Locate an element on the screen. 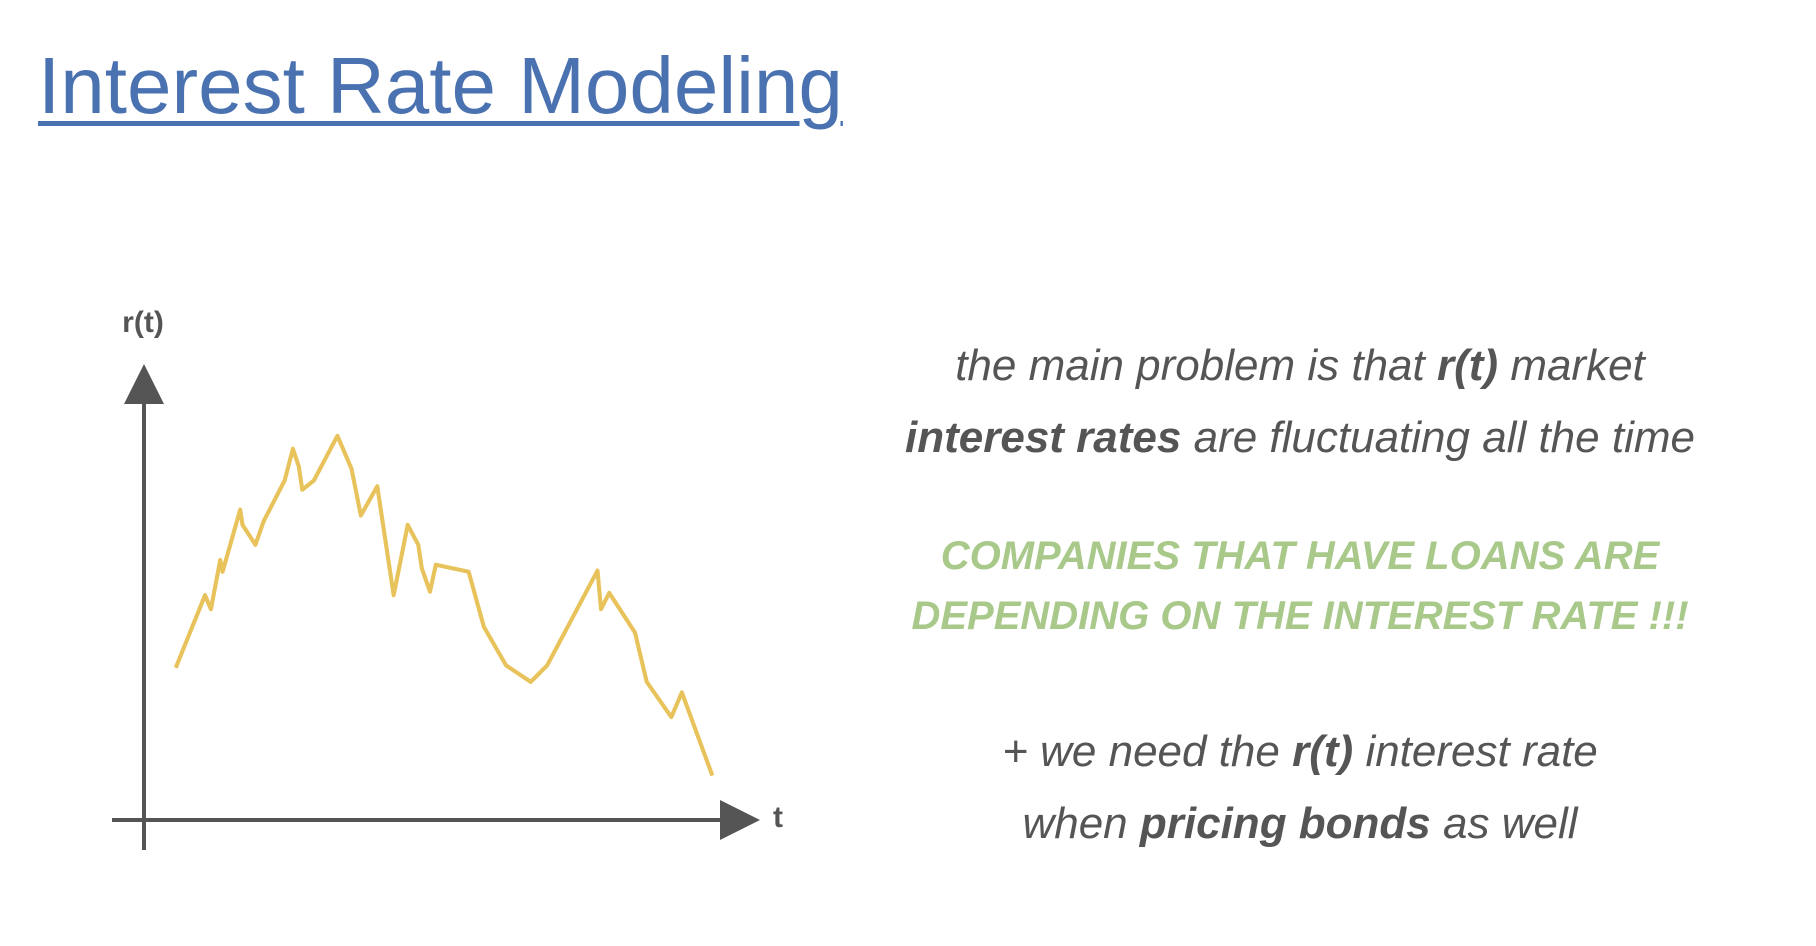 Image resolution: width=1816 pixels, height=946 pixels. x-axis-label: t is located at coordinates (778, 817).